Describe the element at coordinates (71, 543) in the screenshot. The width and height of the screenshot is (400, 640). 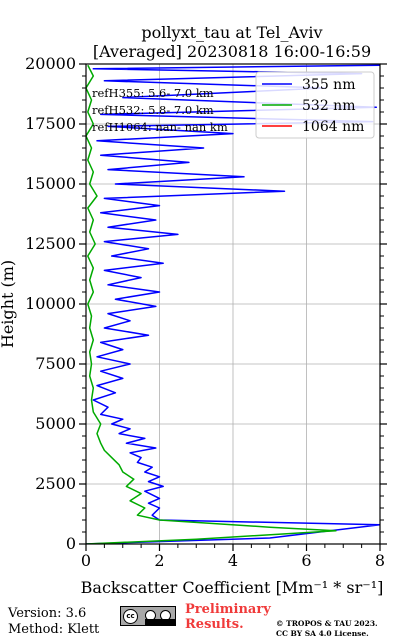
I see `y-tick-label: 0` at that location.